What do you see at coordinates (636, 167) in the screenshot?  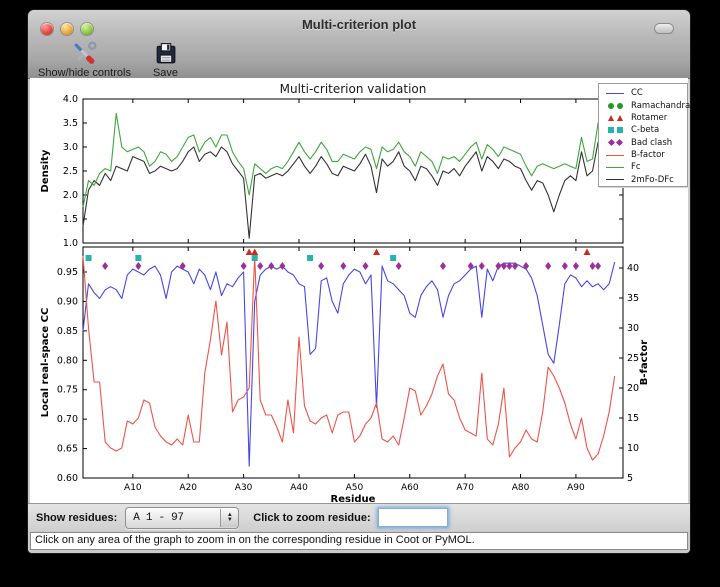 I see `legend-label: Fc` at bounding box center [636, 167].